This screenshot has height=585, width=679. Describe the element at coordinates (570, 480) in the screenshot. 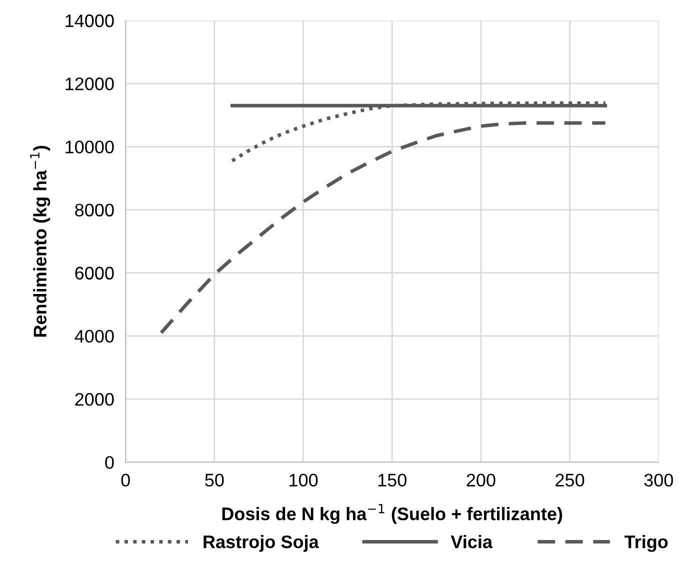

I see `x-tick-label: 250` at that location.